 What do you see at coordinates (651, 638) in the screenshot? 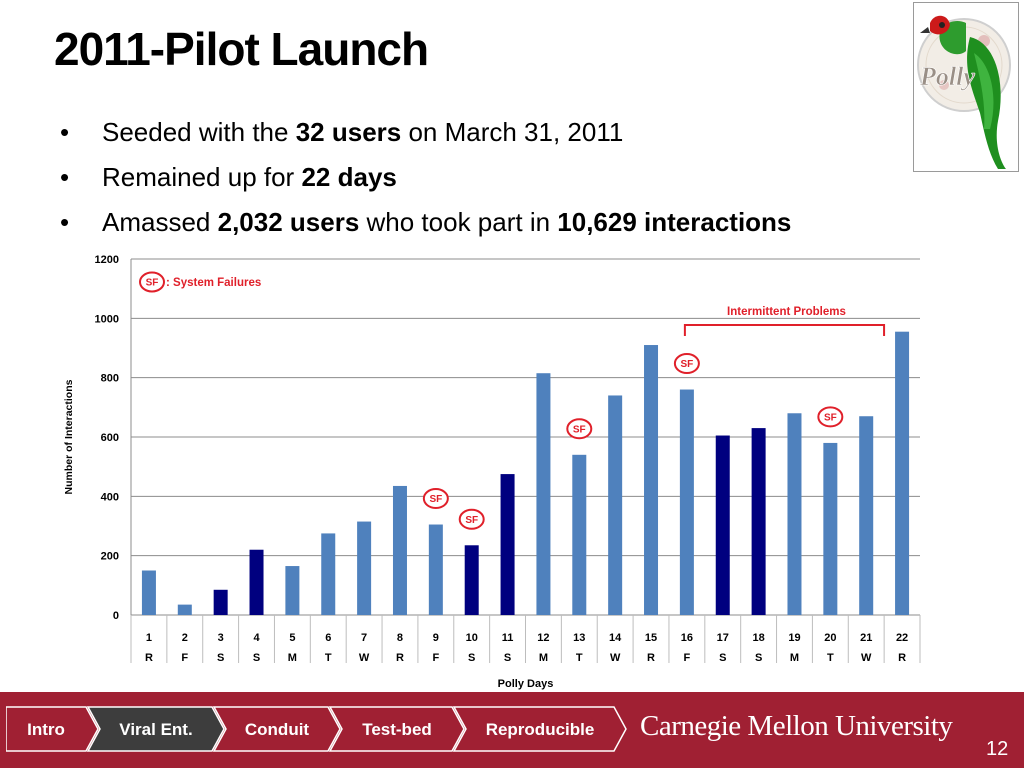
I see `x-tick-label: 15` at bounding box center [651, 638].